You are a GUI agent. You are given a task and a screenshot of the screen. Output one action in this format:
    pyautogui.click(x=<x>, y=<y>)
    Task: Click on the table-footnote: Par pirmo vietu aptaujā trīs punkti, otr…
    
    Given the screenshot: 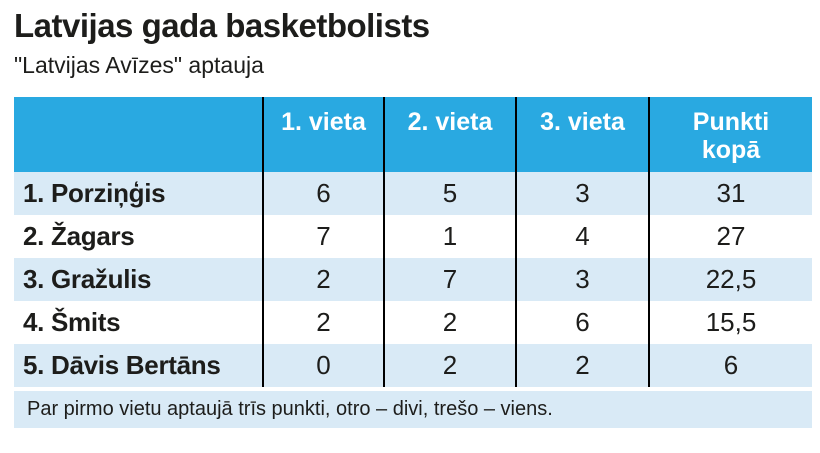 What is the action you would take?
    pyautogui.click(x=413, y=409)
    